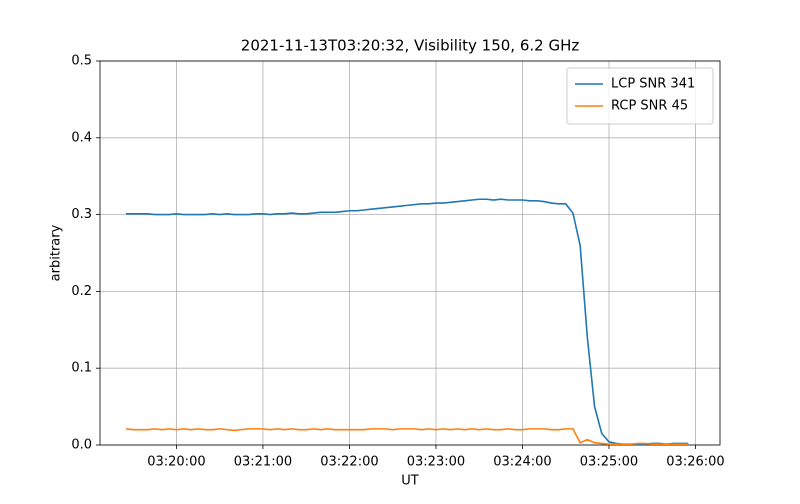 The height and width of the screenshot is (504, 800). Describe the element at coordinates (81, 137) in the screenshot. I see `y-tick-label: 0.4` at that location.